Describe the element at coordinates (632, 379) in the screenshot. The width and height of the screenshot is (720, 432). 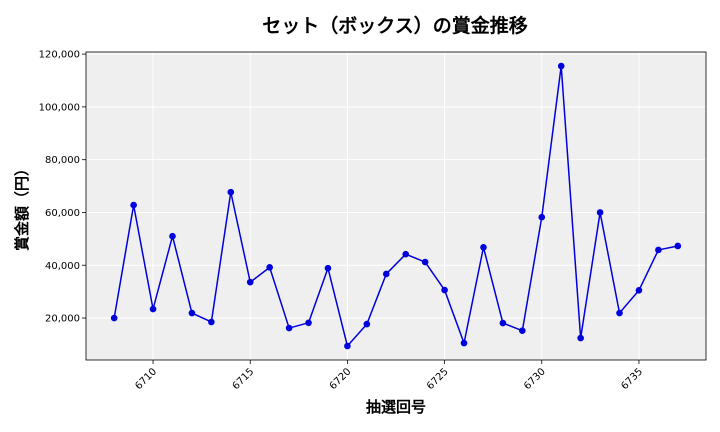
I see `x-tick-label: 6735` at that location.